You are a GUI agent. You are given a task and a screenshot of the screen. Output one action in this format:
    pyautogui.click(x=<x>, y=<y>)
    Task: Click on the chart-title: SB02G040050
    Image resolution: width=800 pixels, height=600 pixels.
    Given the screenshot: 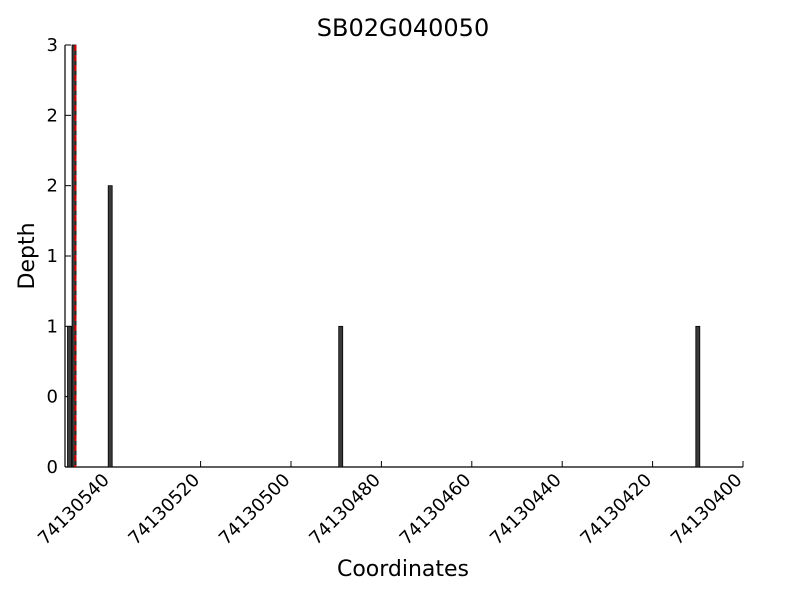 What is the action you would take?
    pyautogui.click(x=403, y=28)
    